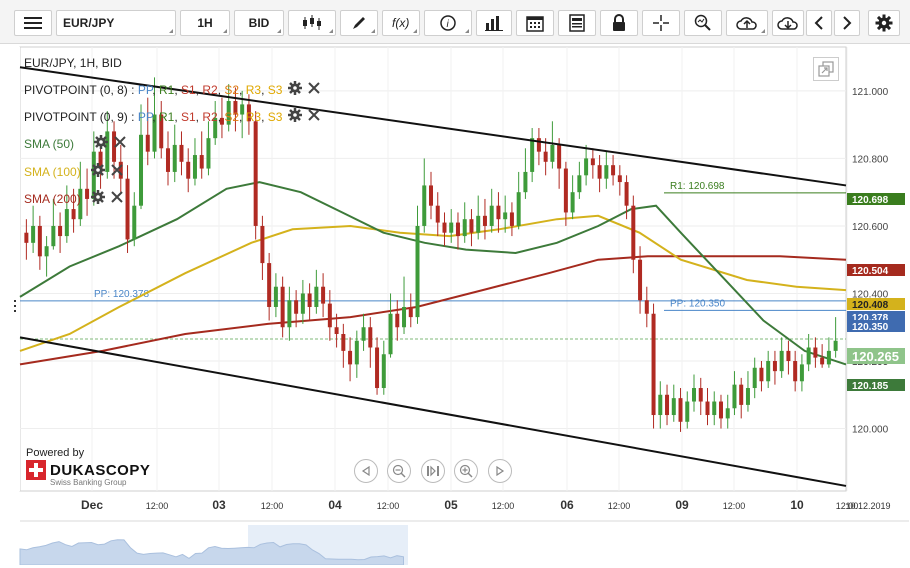 This screenshot has height=568, width=910. What do you see at coordinates (661, 23) in the screenshot?
I see `crosshair-button` at bounding box center [661, 23].